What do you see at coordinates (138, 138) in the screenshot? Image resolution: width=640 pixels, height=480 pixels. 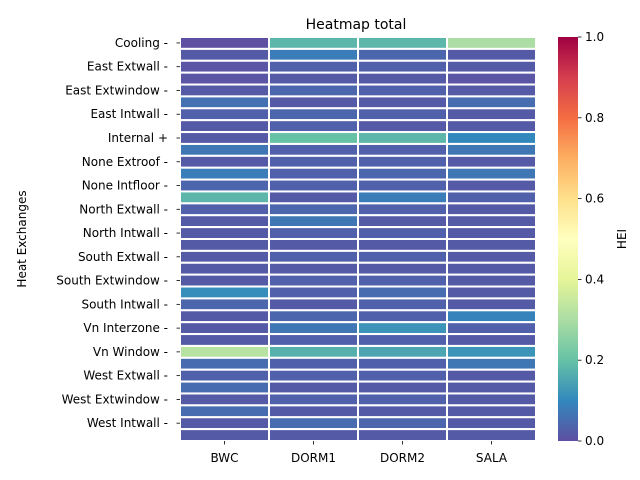 I see `y-tick-label: Internal +` at bounding box center [138, 138].